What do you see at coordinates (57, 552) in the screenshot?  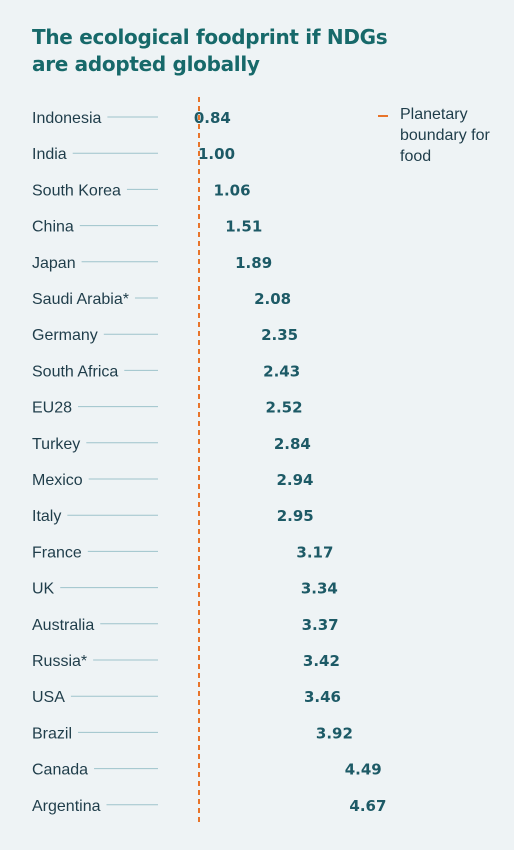 I see `country-label: France` at bounding box center [57, 552].